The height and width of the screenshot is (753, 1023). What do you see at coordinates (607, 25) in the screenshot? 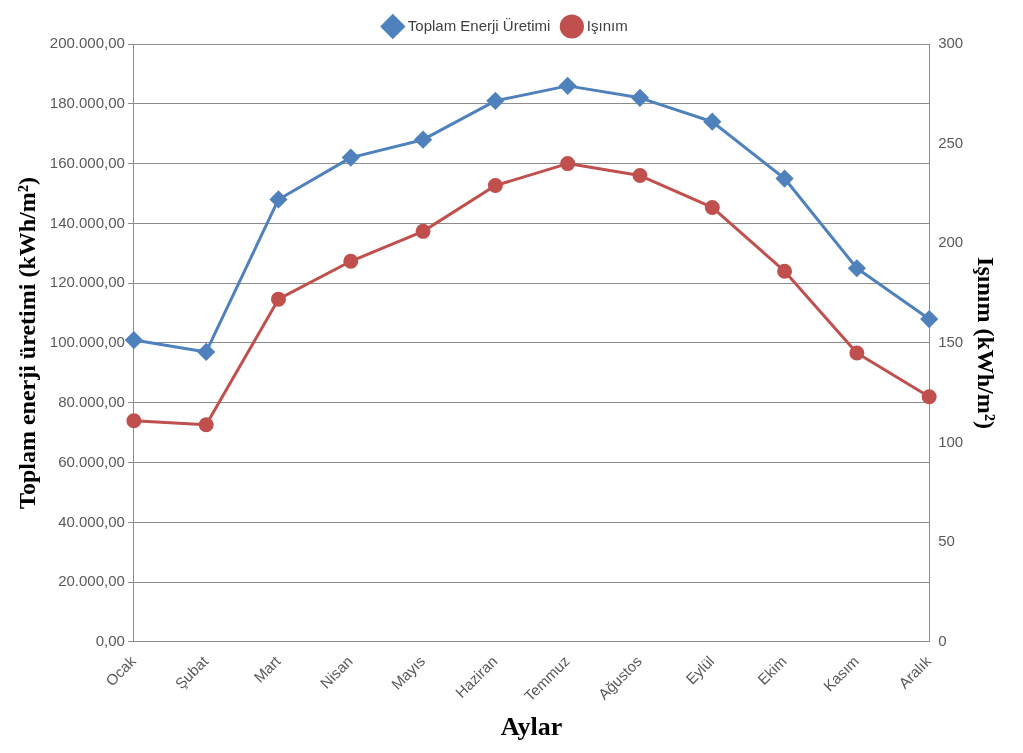
I see `legend-label: Işınım` at bounding box center [607, 25].